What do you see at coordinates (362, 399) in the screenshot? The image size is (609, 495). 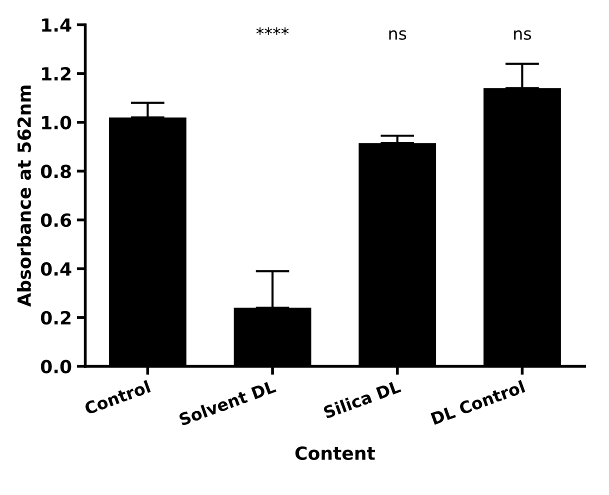 I see `x-tick-label: Silica DL` at bounding box center [362, 399].